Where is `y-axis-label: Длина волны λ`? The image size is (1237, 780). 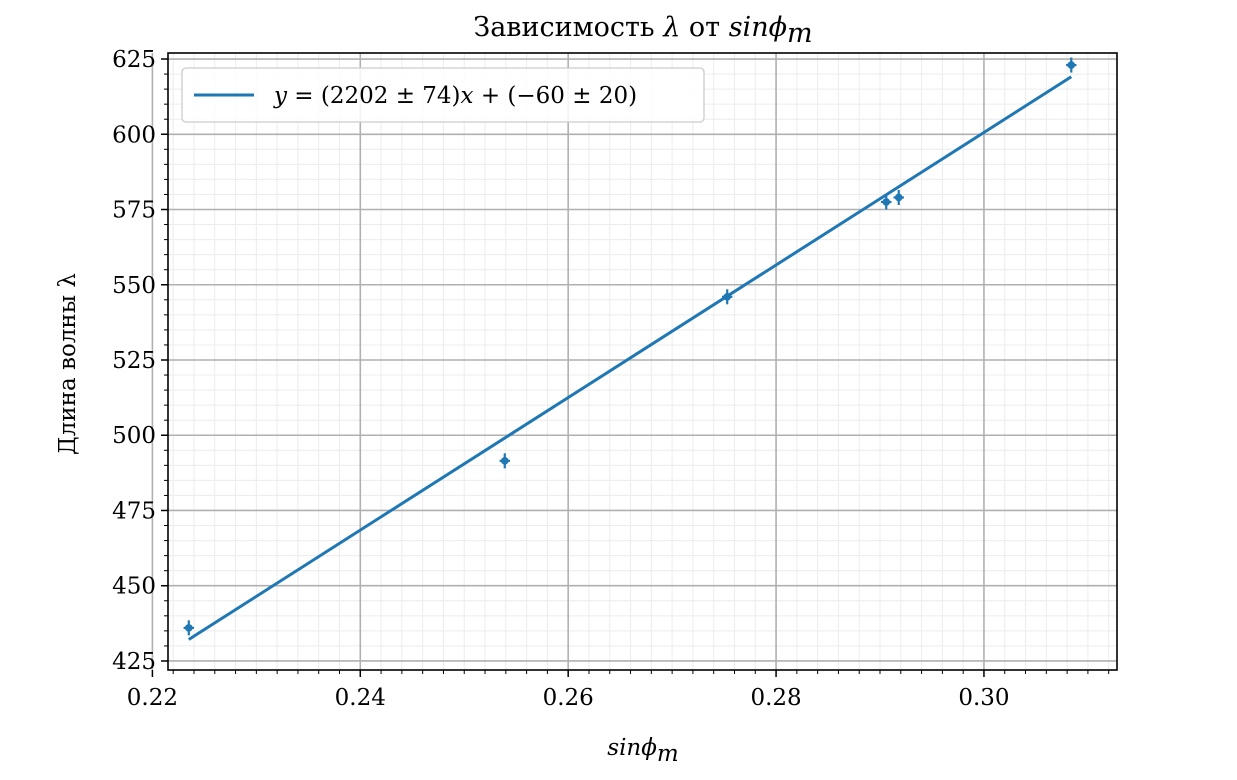
y-axis-label: Длина волны λ is located at coordinates (68, 364).